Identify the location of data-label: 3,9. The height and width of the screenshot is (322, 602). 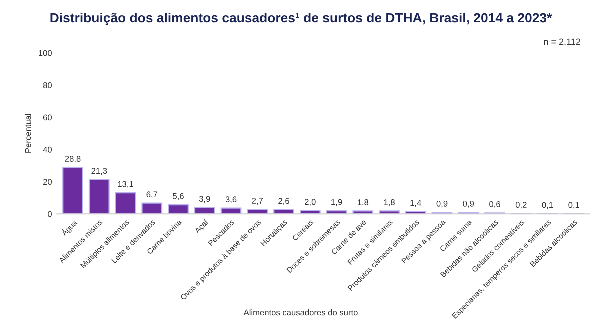
(204, 200).